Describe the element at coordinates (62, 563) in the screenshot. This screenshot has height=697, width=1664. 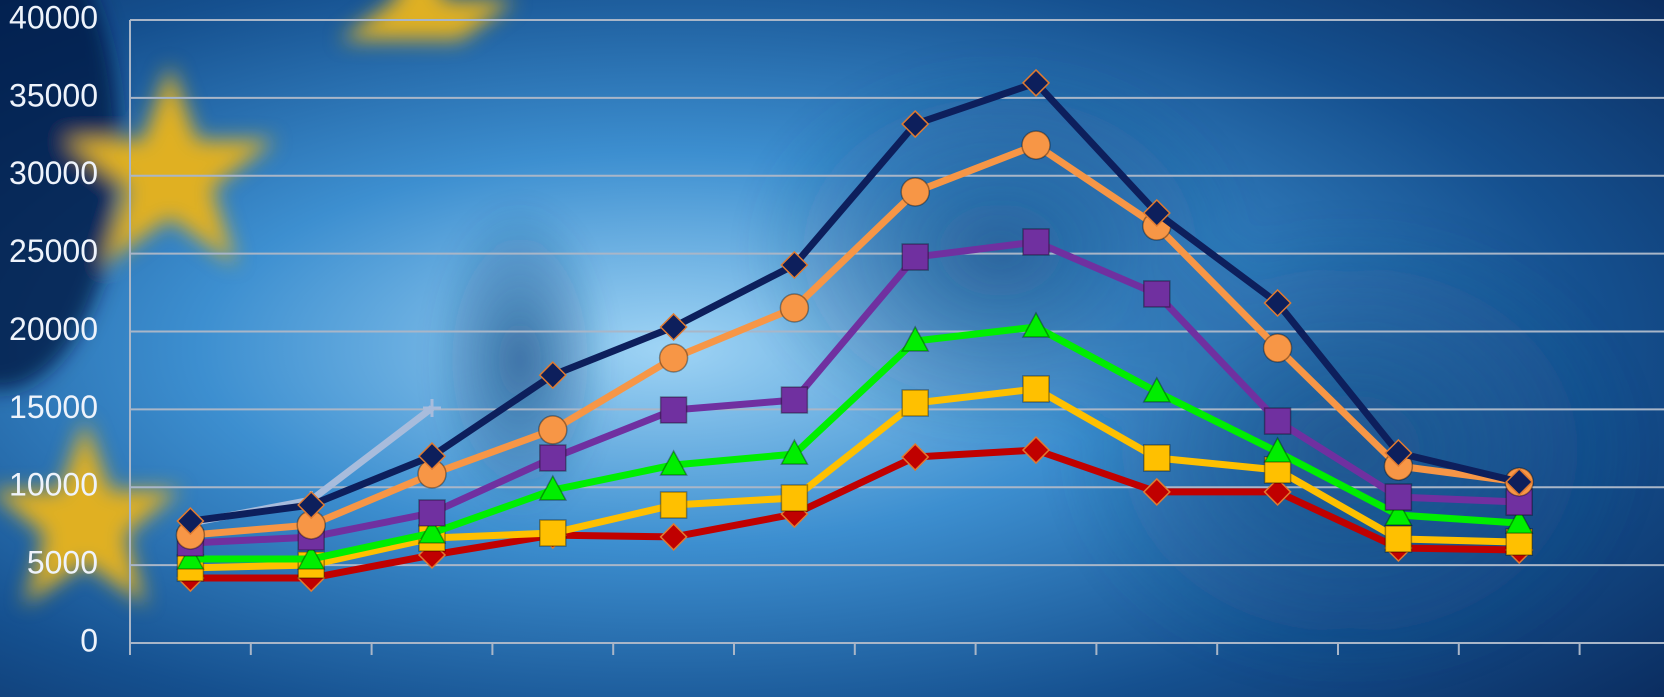
I see `y-tick-label: 5000` at that location.